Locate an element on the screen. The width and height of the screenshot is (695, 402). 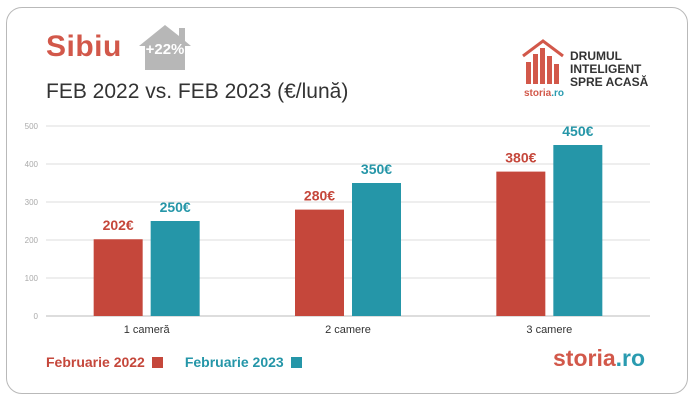
house-icon is located at coordinates (165, 47).